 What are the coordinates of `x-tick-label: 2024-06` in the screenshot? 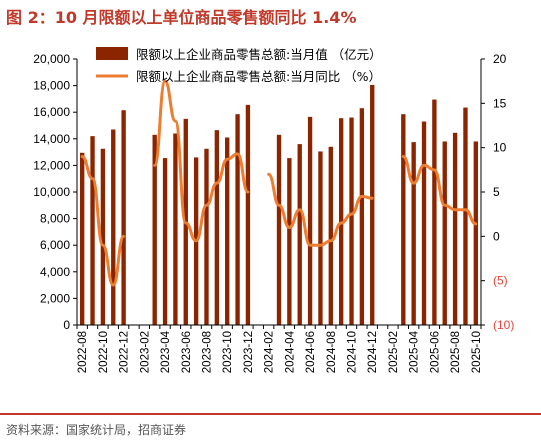 It's located at (311, 352).